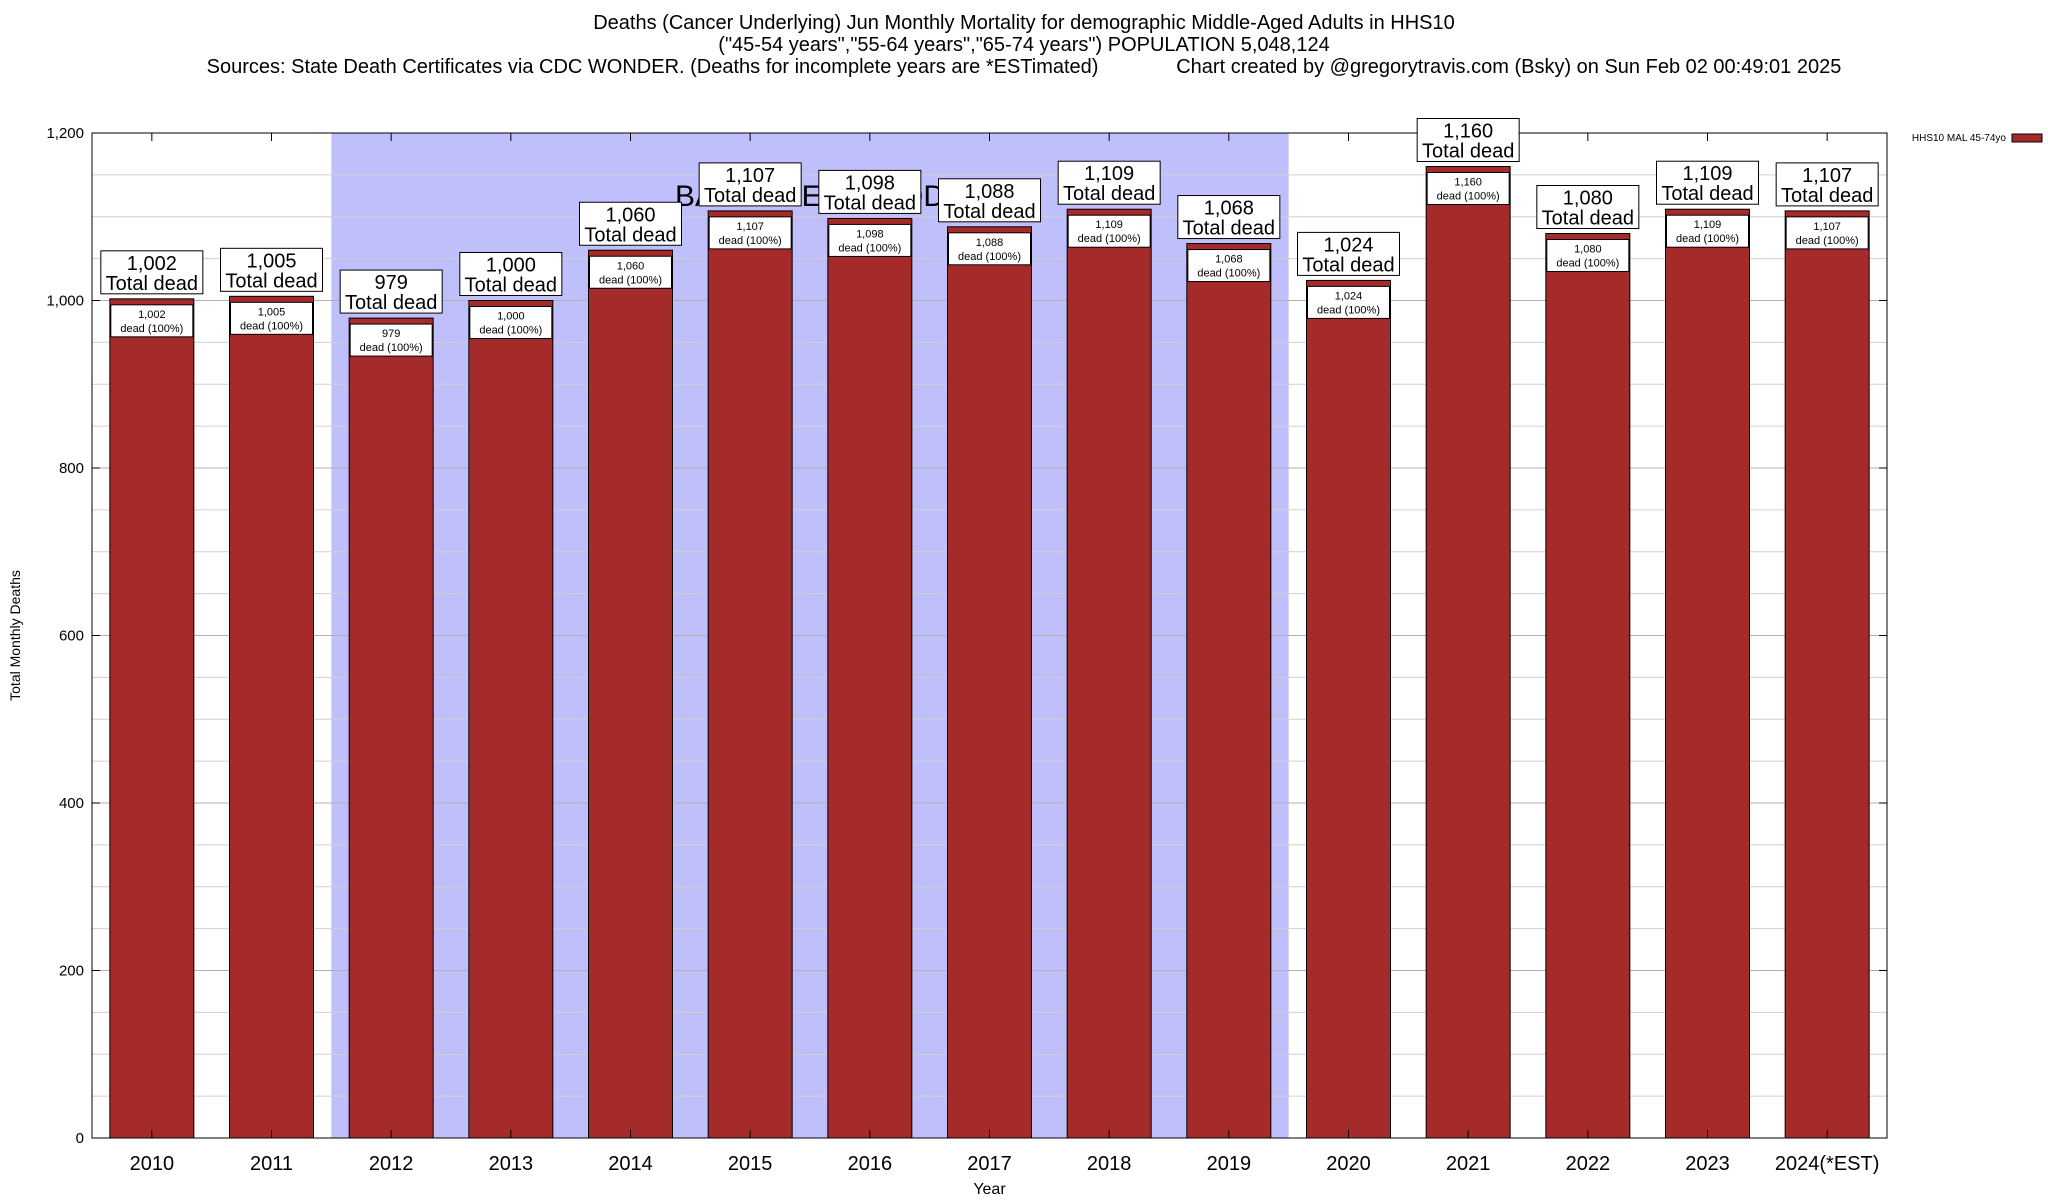  I want to click on total-value-label: 1,002, so click(152, 264).